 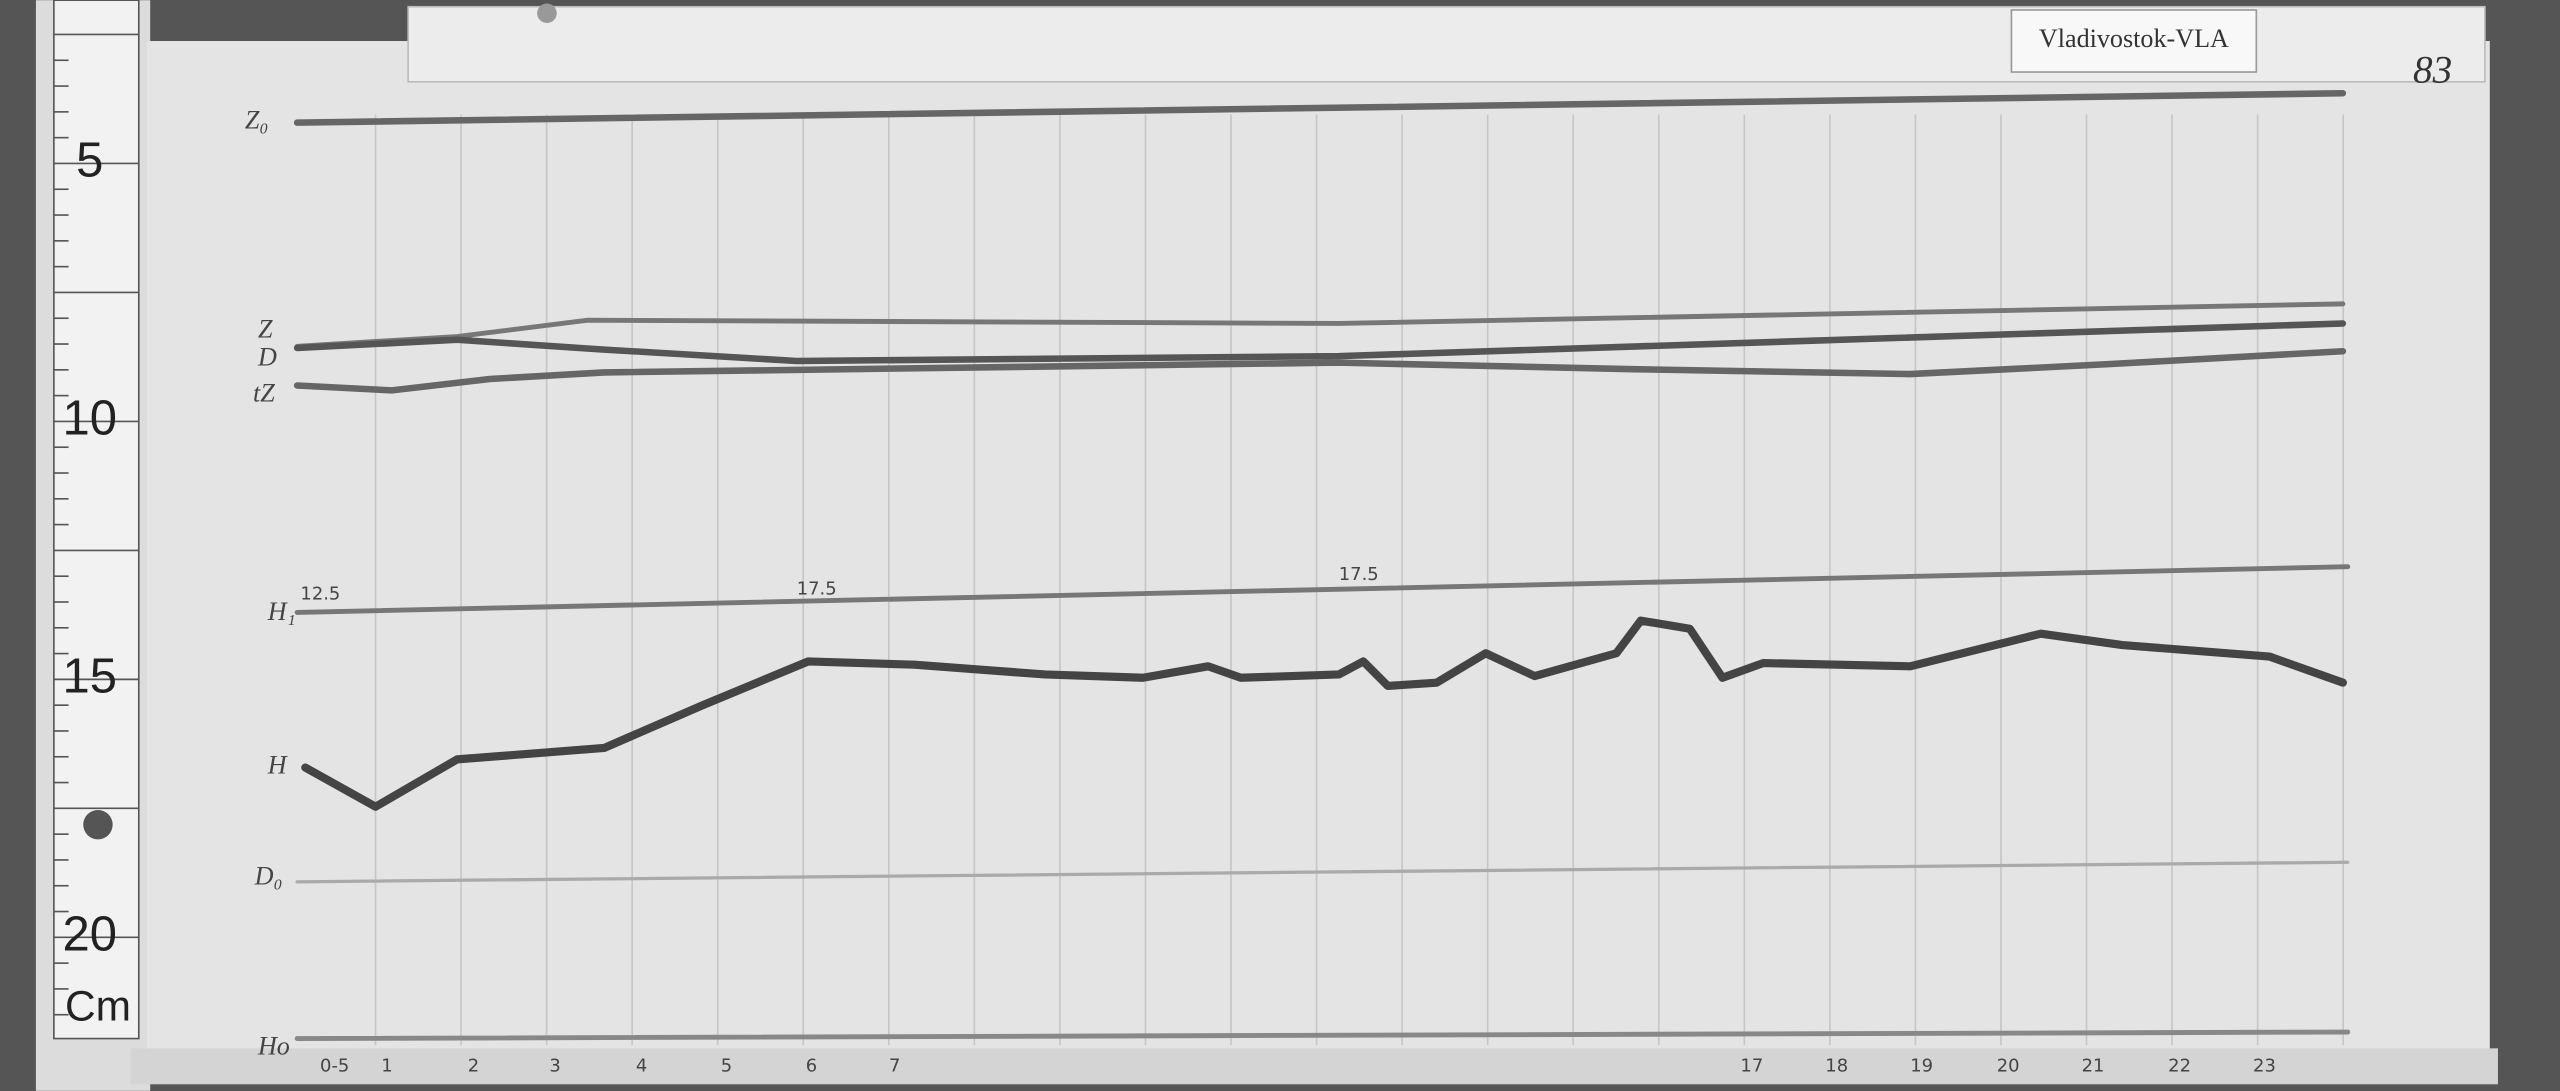 What do you see at coordinates (2264, 1065) in the screenshot?
I see `hour-label: 23` at bounding box center [2264, 1065].